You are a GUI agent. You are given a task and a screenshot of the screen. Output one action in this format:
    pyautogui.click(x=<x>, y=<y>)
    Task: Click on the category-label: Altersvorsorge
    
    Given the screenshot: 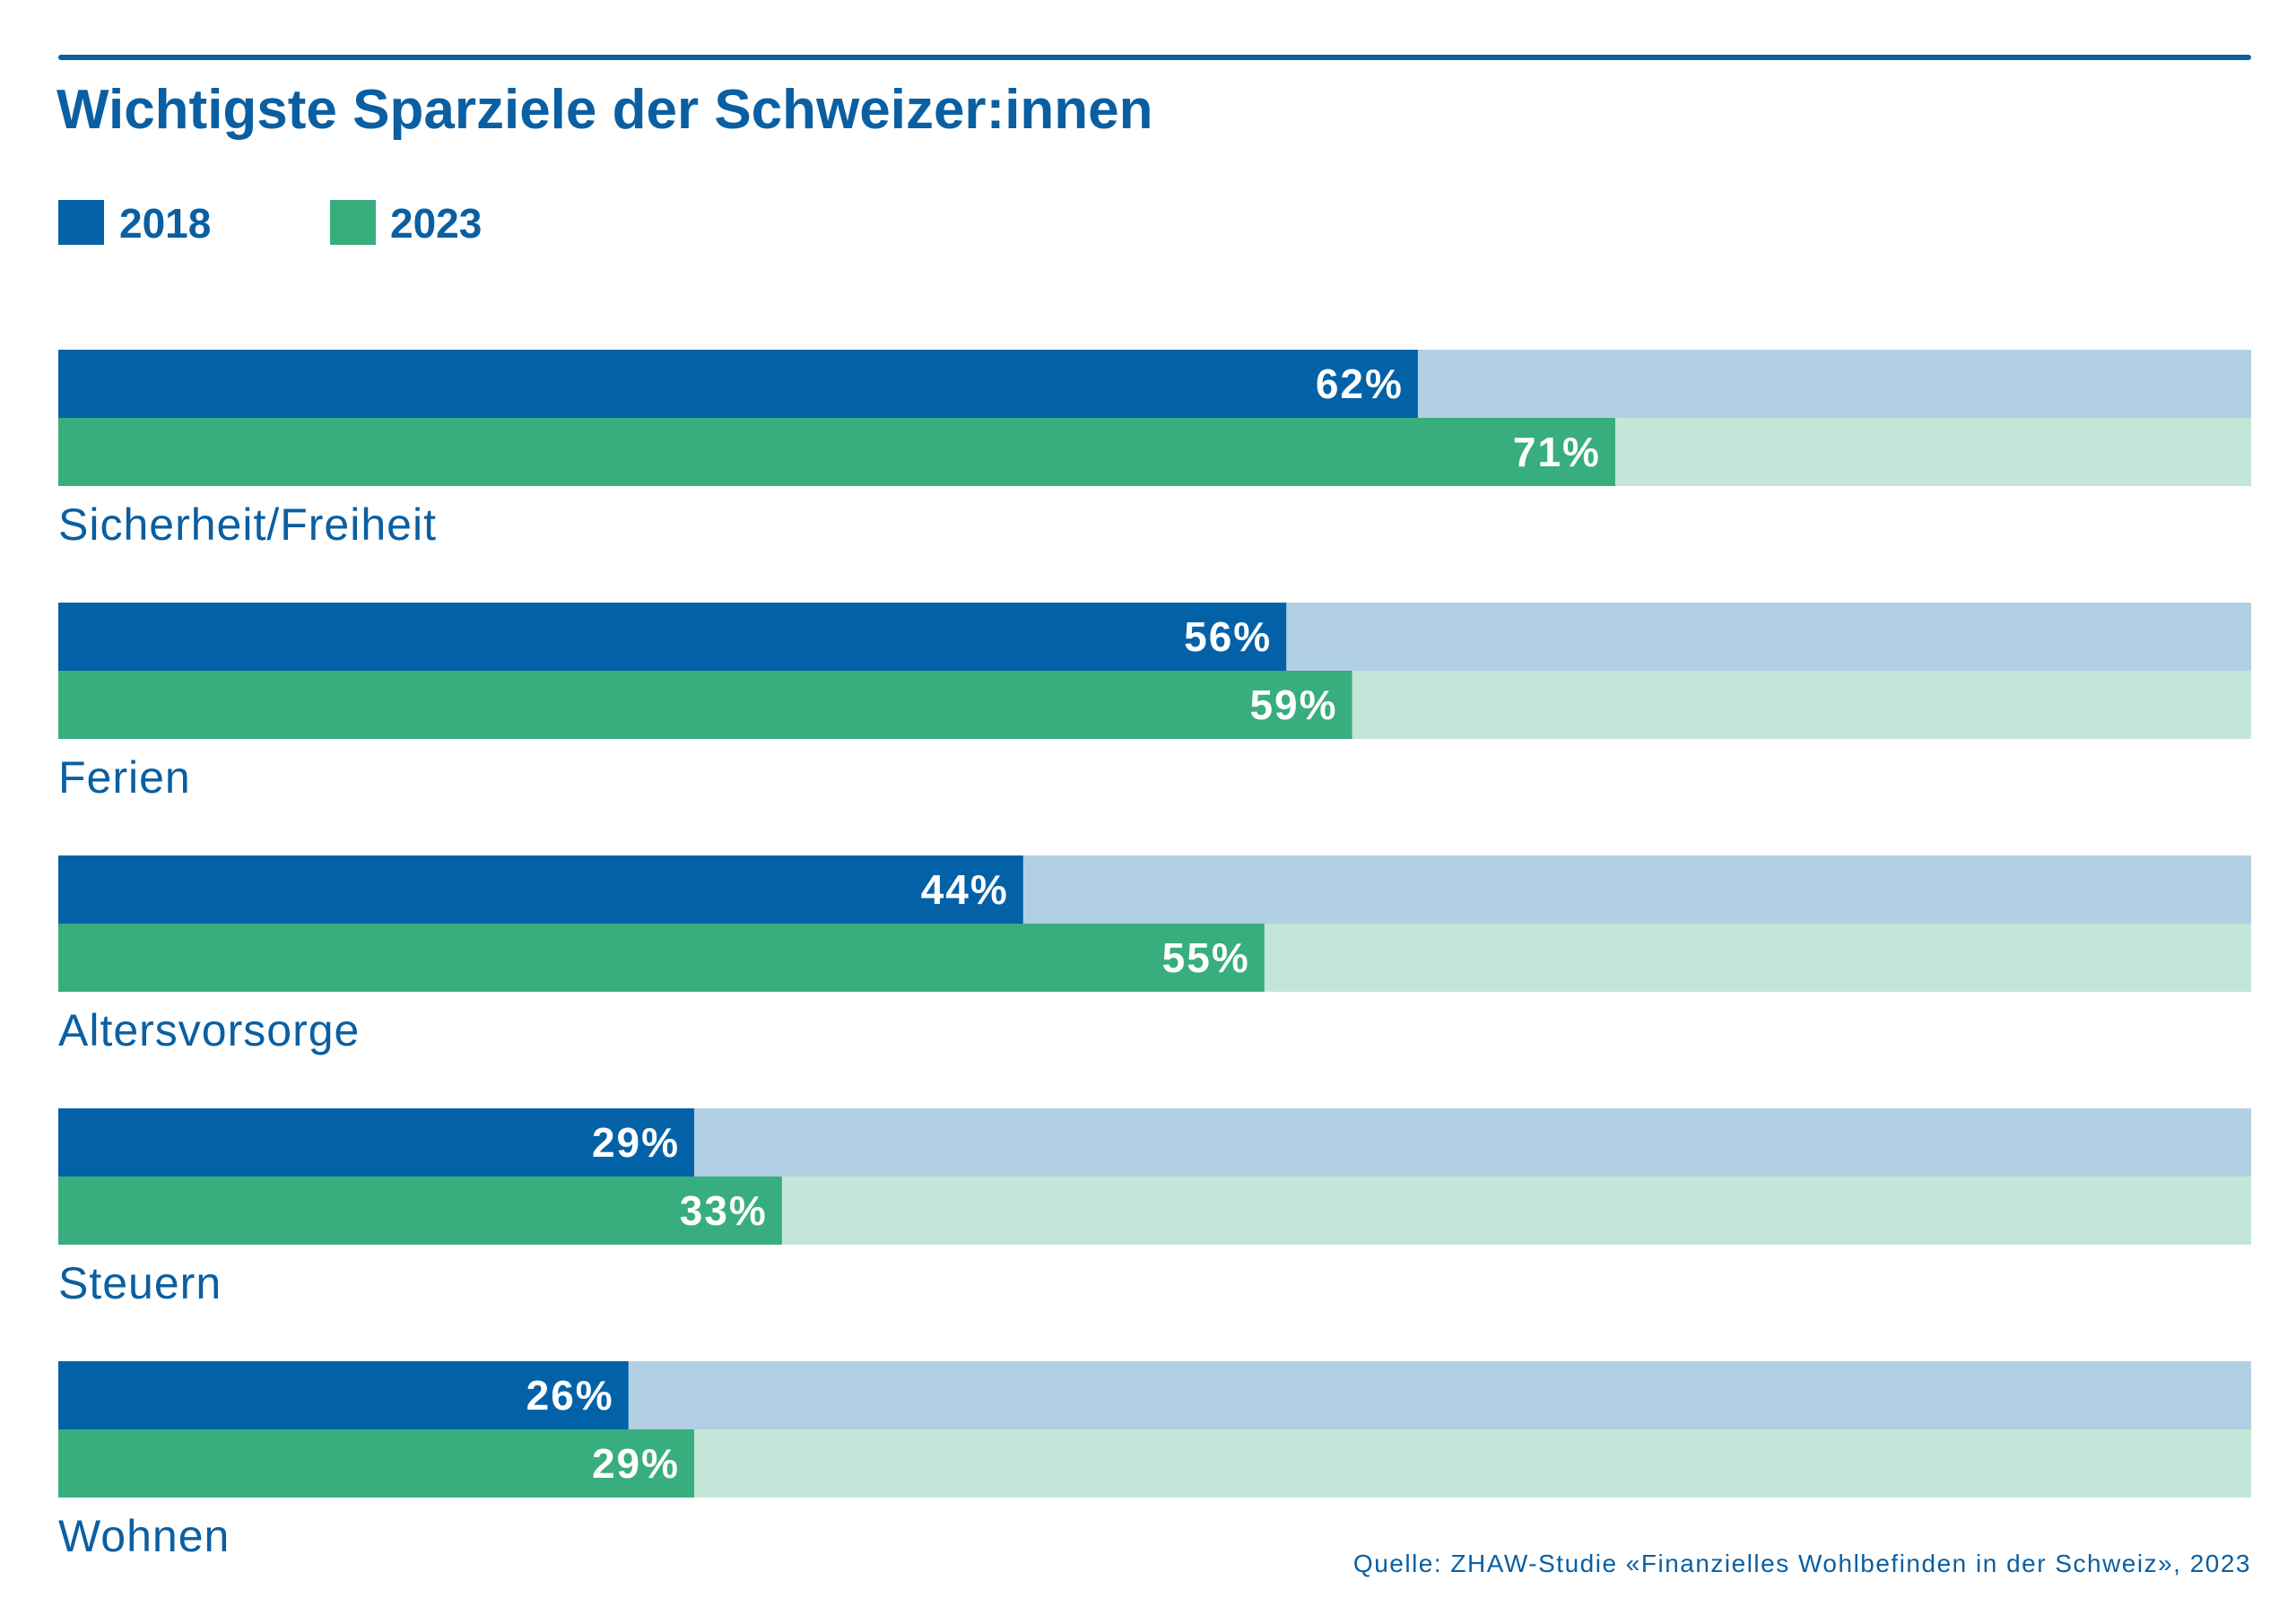 What is the action you would take?
    pyautogui.click(x=209, y=1030)
    